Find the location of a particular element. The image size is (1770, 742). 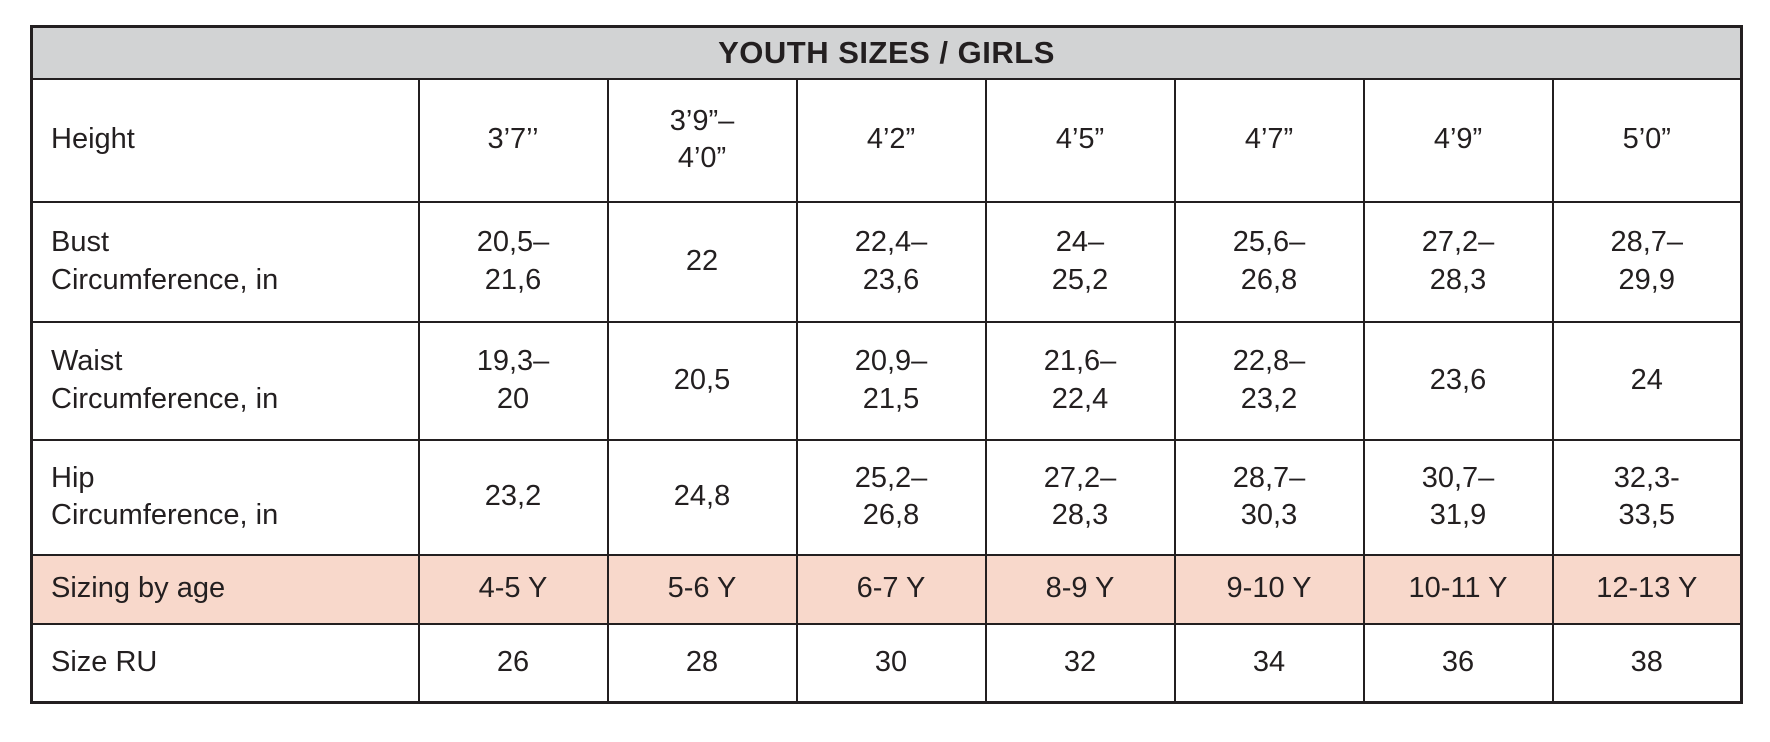

cell-age-1: 4-5 Y is located at coordinates (513, 589).